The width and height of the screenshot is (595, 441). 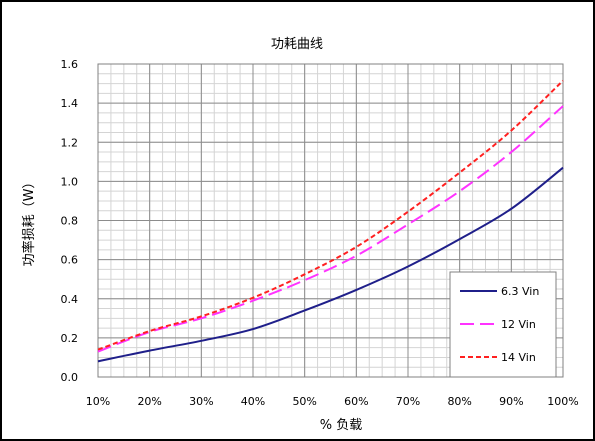 What do you see at coordinates (304, 401) in the screenshot?
I see `x-tick-label: 50%` at bounding box center [304, 401].